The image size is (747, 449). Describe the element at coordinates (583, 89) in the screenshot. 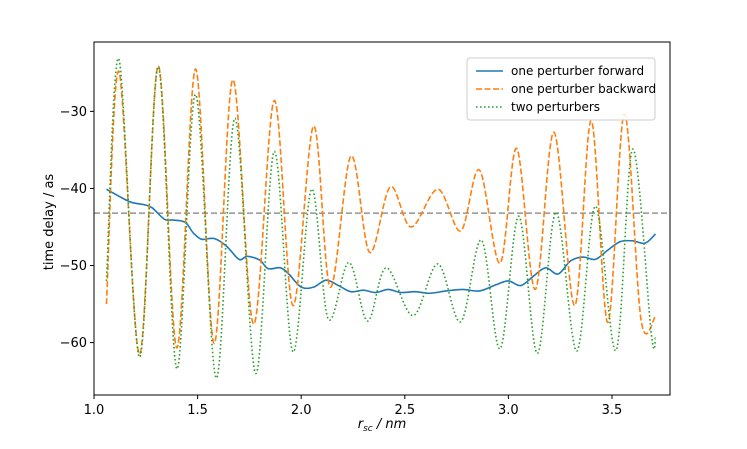

I see `legend-label-backward: one perturber backward` at that location.